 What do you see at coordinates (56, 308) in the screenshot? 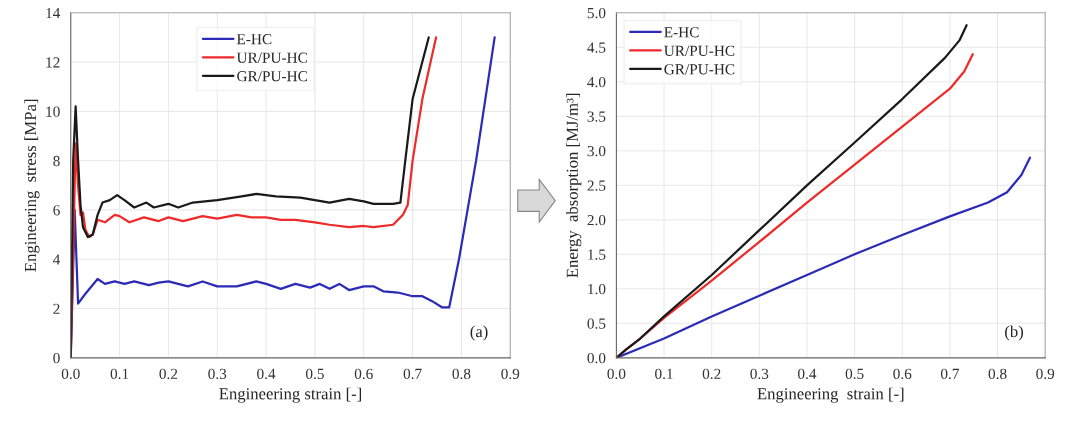
I see `y-tick-label: 2` at bounding box center [56, 308].